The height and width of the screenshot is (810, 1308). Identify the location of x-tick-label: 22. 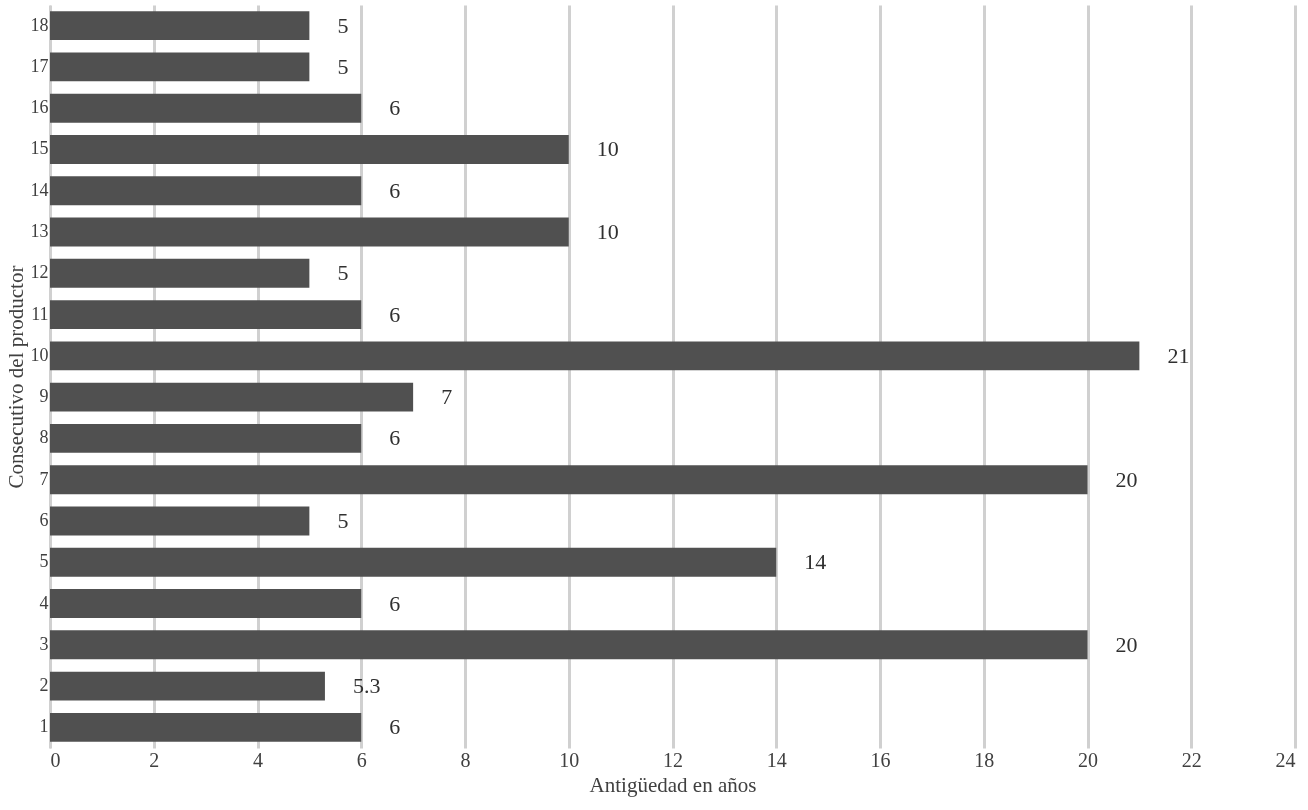
(1191, 759).